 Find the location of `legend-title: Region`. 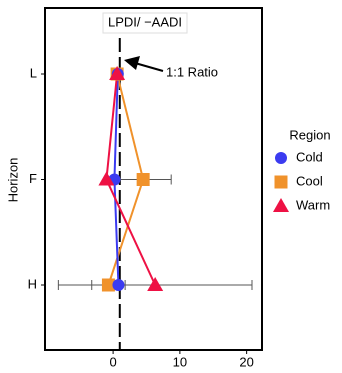

legend-title: Region is located at coordinates (309, 134).